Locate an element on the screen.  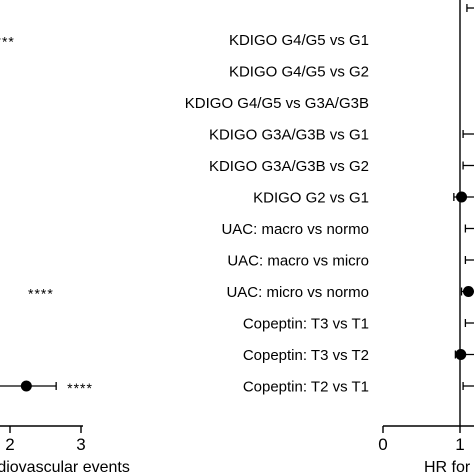
comparison-label: KDIGO G3A/G3B vs G1 is located at coordinates (289, 135).